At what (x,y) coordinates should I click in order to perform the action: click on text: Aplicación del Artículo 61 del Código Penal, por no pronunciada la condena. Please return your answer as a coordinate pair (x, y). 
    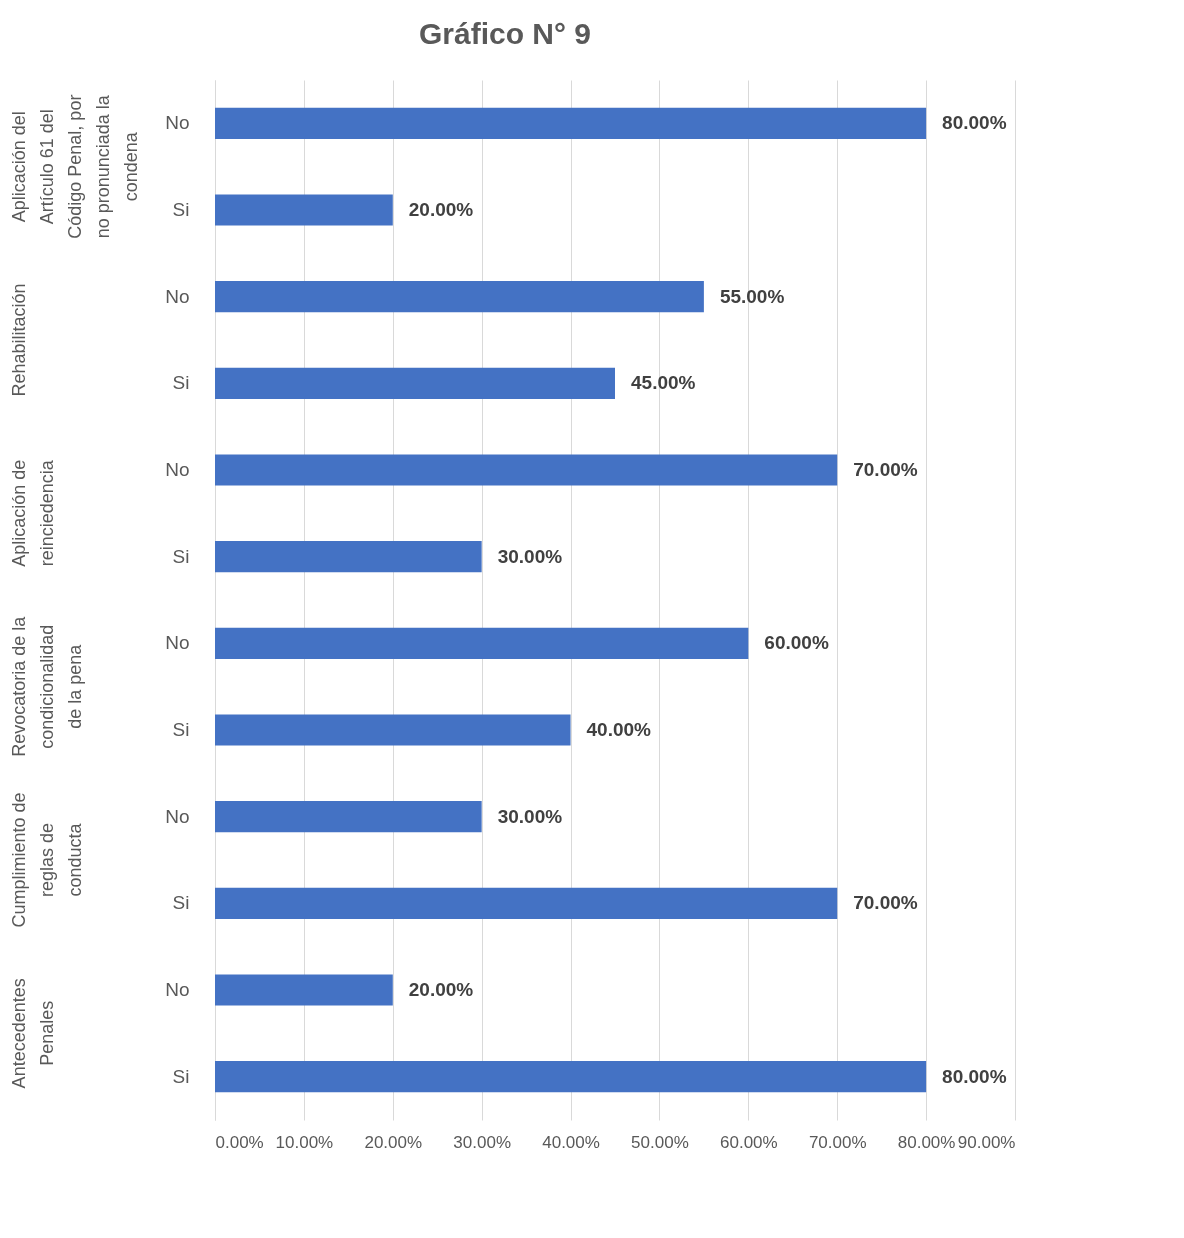
    Looking at the image, I should click on (75, 166).